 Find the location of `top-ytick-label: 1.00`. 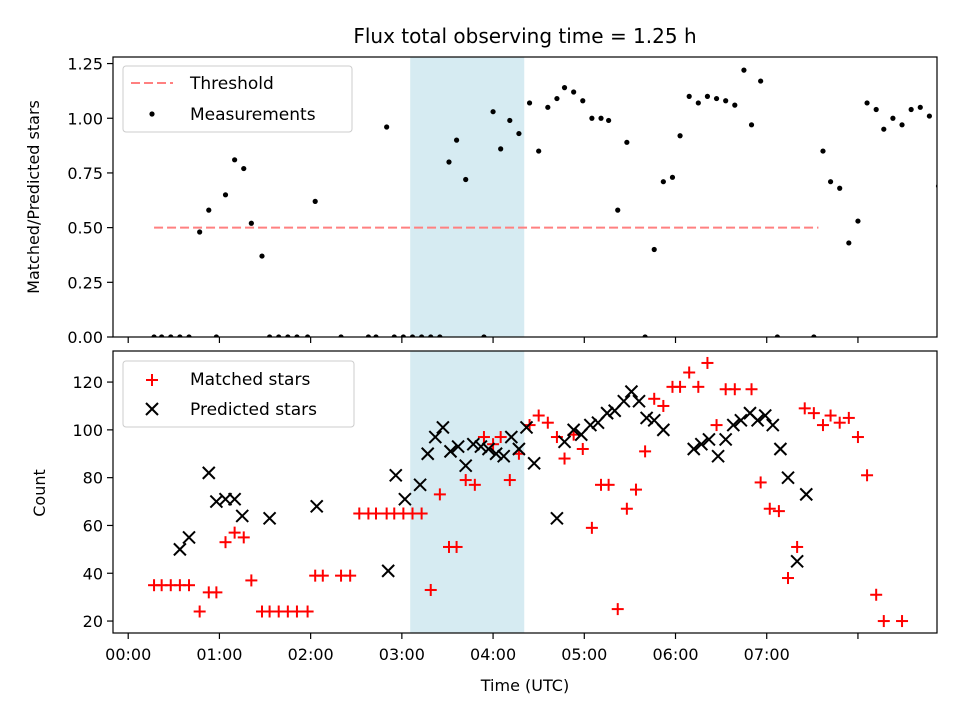

top-ytick-label: 1.00 is located at coordinates (85, 118).